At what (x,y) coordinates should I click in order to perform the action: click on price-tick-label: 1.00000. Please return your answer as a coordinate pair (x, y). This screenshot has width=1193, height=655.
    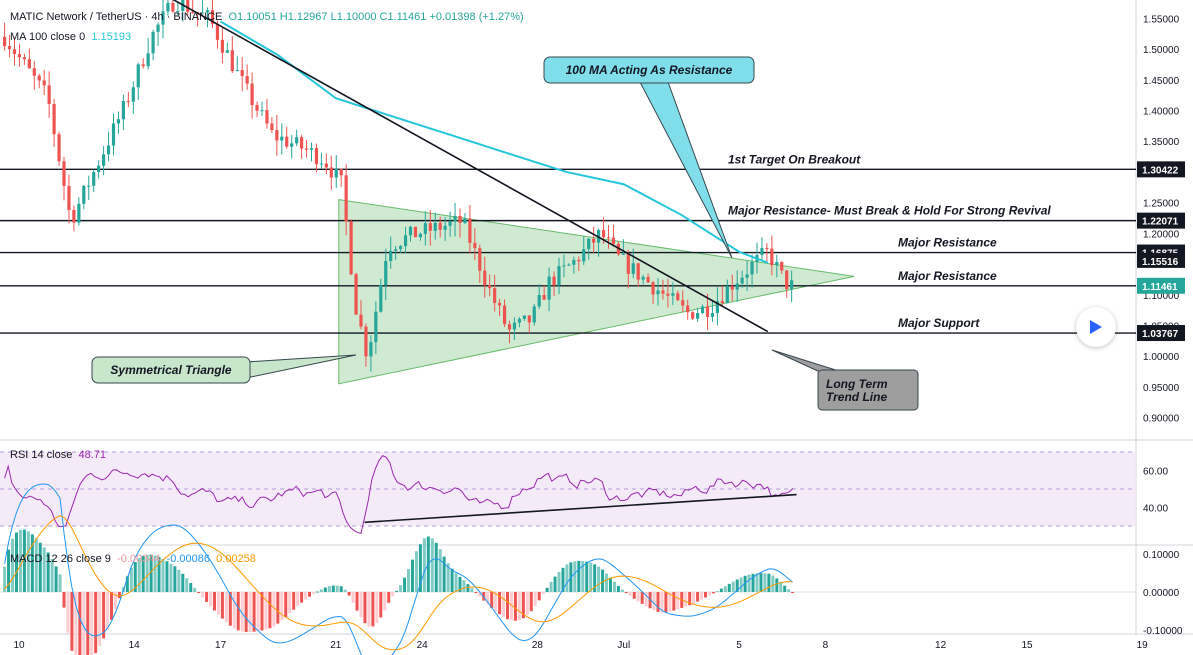
    Looking at the image, I should click on (1161, 357).